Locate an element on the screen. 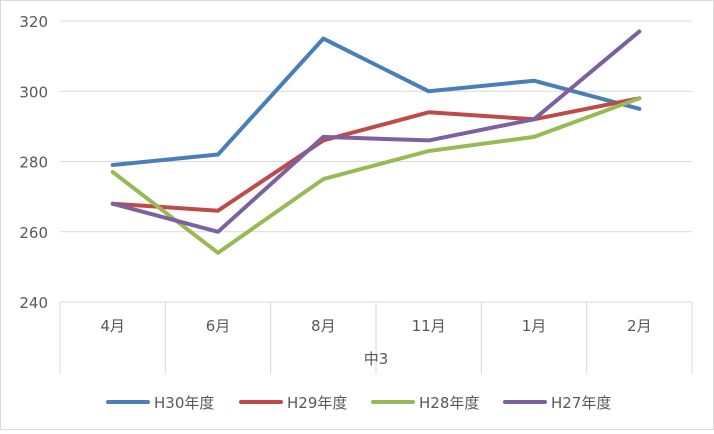  x-tick-label: 4月 is located at coordinates (112, 326).